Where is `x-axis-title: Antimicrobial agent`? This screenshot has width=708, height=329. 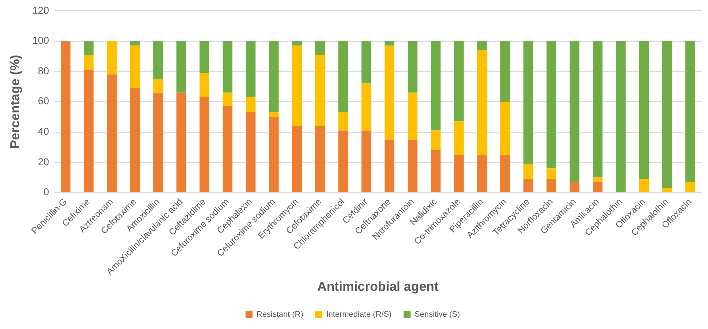 x-axis-title: Antimicrobial agent is located at coordinates (378, 286).